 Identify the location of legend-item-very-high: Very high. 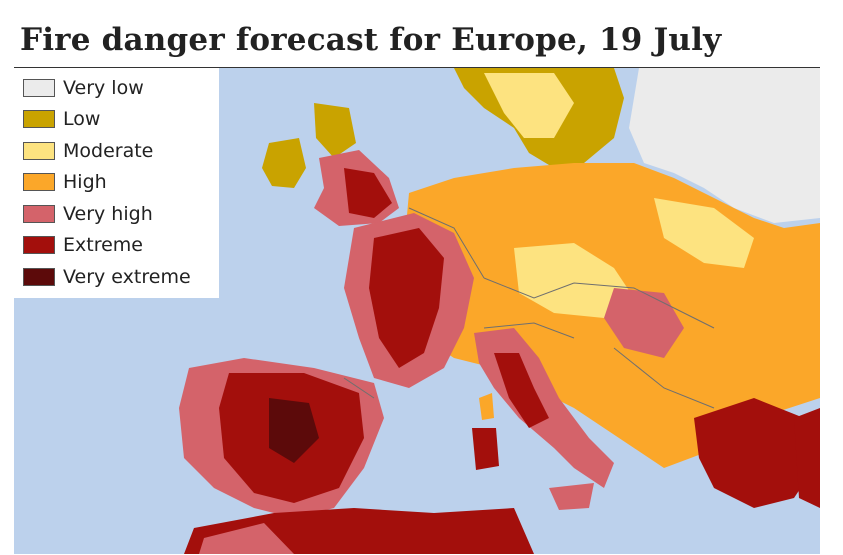
(88, 214).